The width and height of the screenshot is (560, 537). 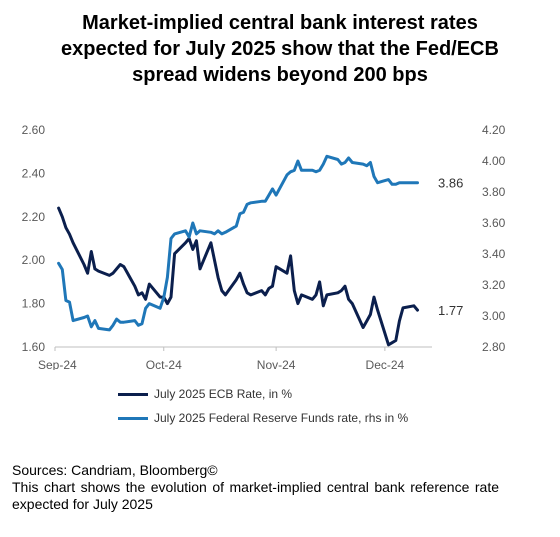 What do you see at coordinates (34, 173) in the screenshot?
I see `y-left-tick-label: 2.40` at bounding box center [34, 173].